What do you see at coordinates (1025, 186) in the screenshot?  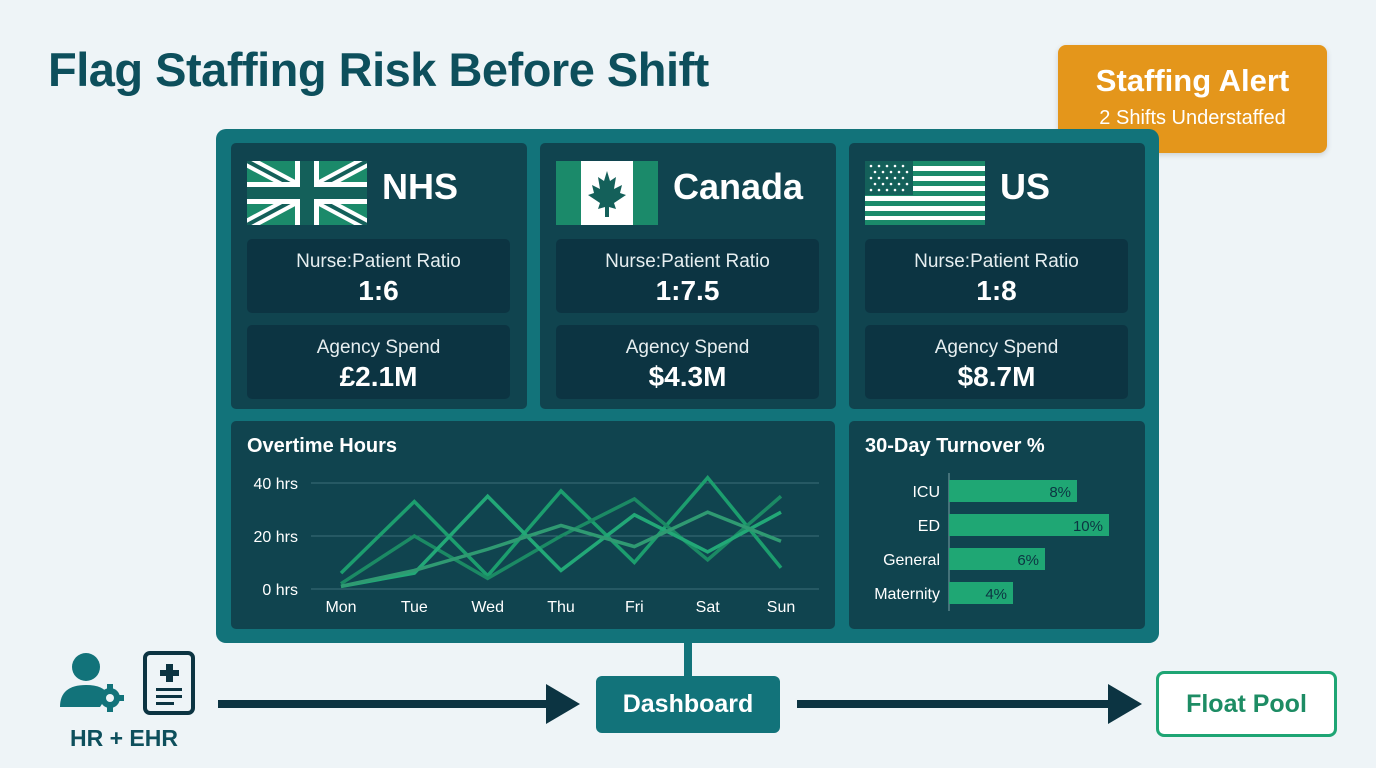 I see `region-name: US` at bounding box center [1025, 186].